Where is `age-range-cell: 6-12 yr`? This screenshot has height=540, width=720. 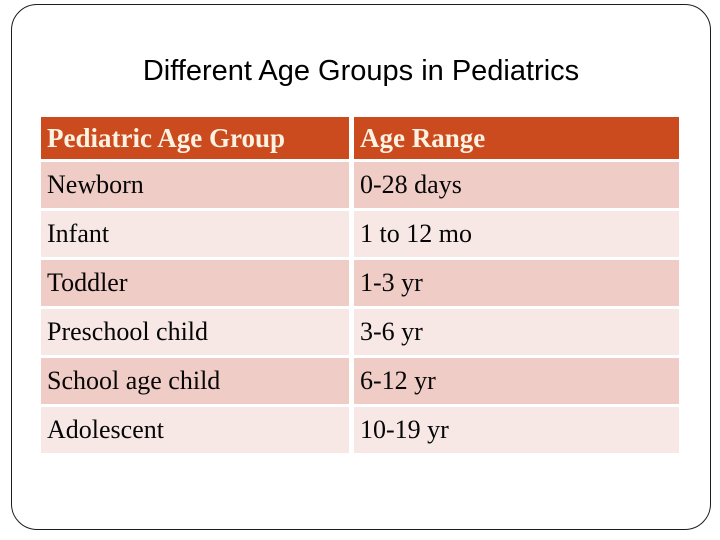 age-range-cell: 6-12 yr is located at coordinates (516, 381).